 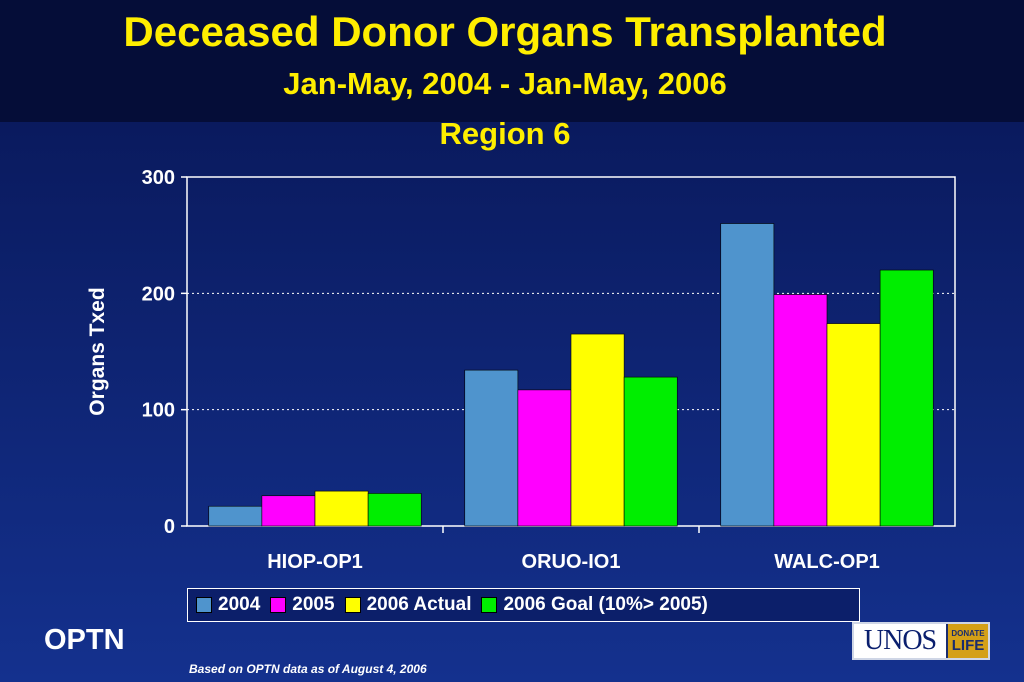 What do you see at coordinates (288, 511) in the screenshot?
I see `bar-hiop-op1-2005` at bounding box center [288, 511].